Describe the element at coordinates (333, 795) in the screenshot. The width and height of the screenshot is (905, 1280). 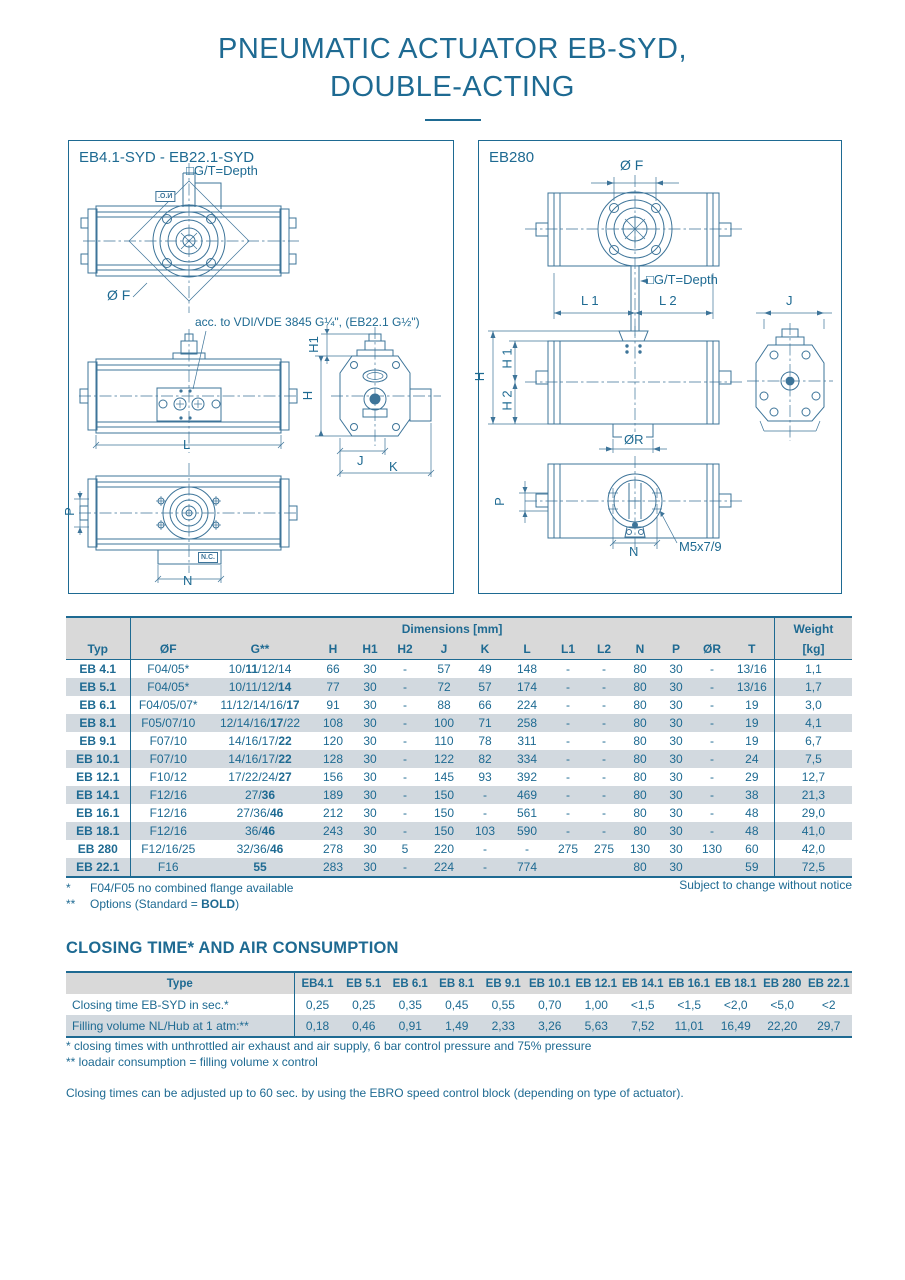
I see `dim-cell: 189` at that location.